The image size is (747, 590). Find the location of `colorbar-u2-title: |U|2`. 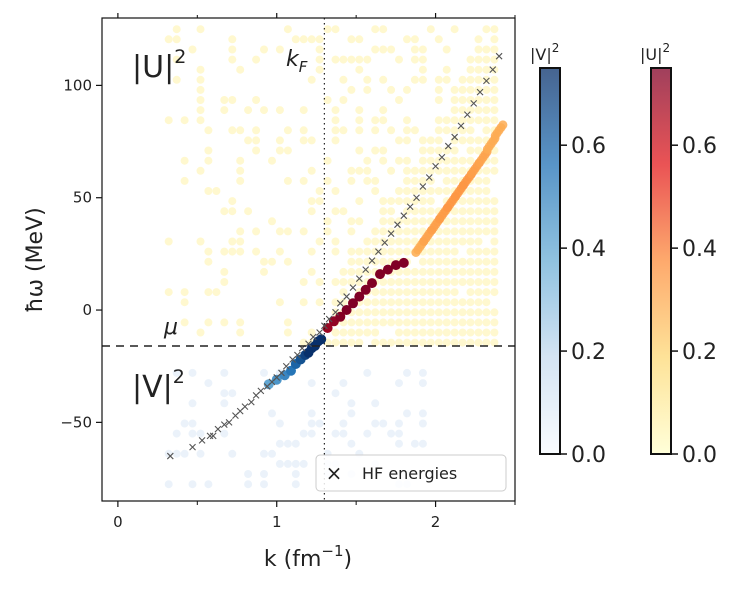

colorbar-u2-title: |U|2 is located at coordinates (655, 52).